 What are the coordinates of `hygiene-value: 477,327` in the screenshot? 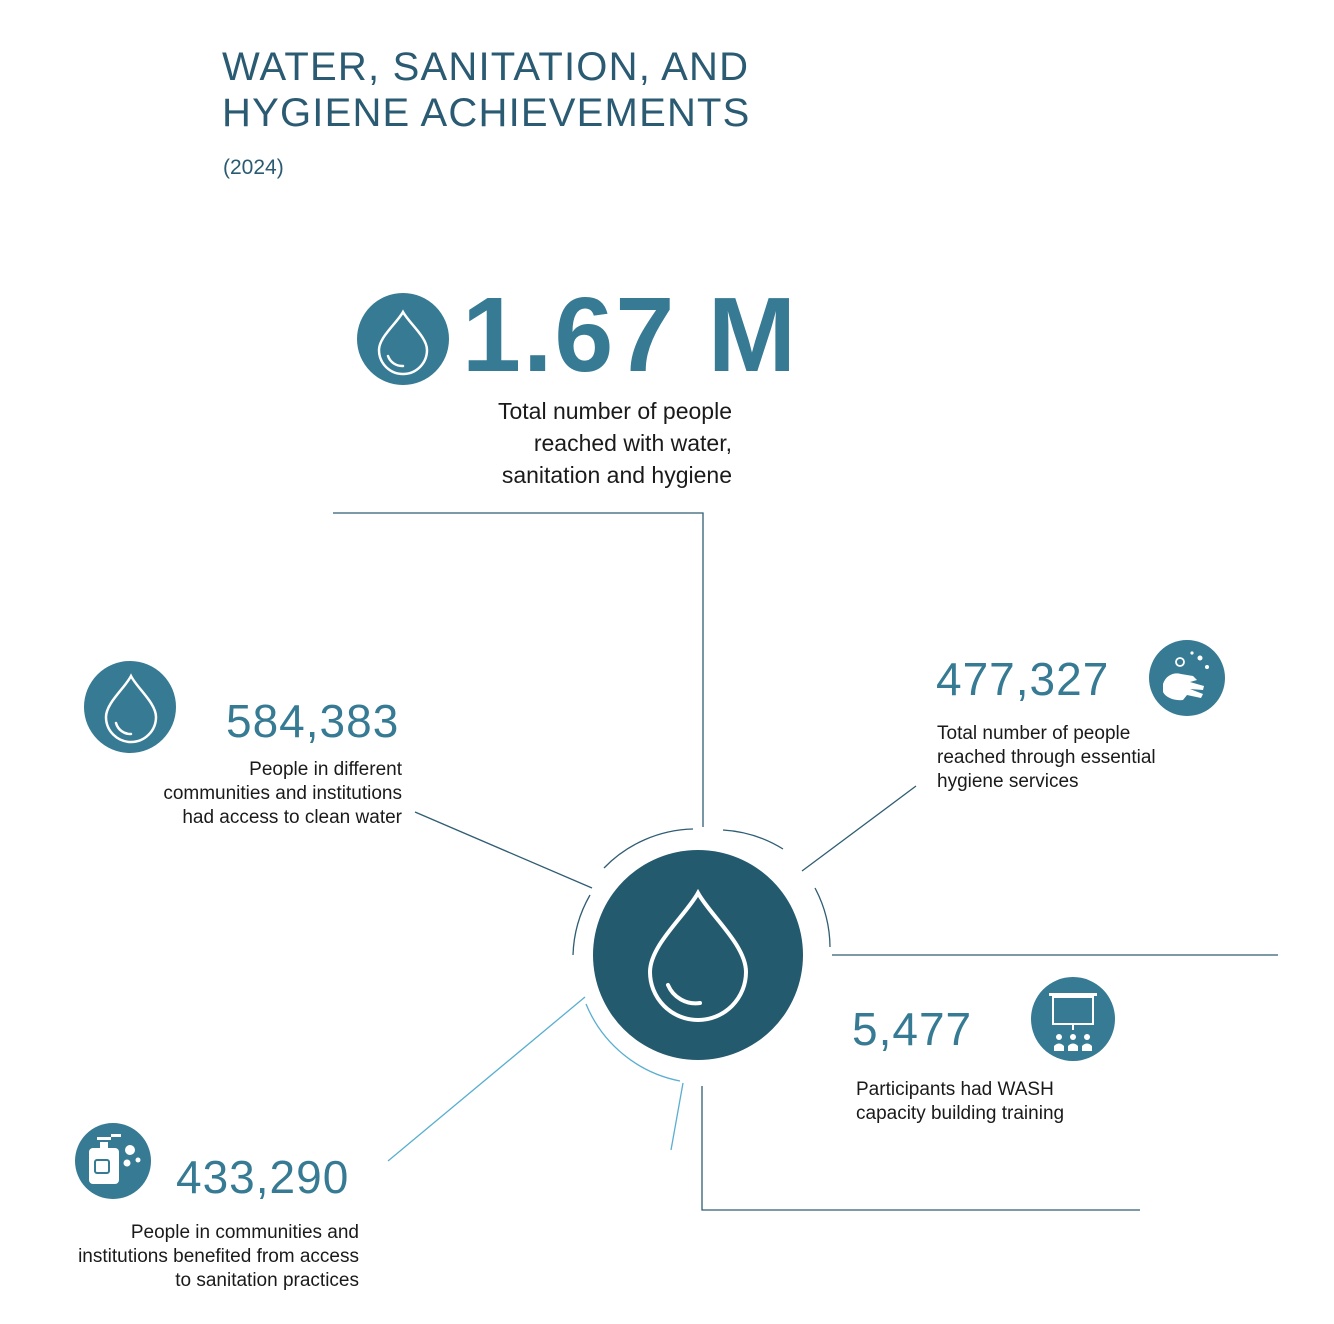 It's located at (1023, 679).